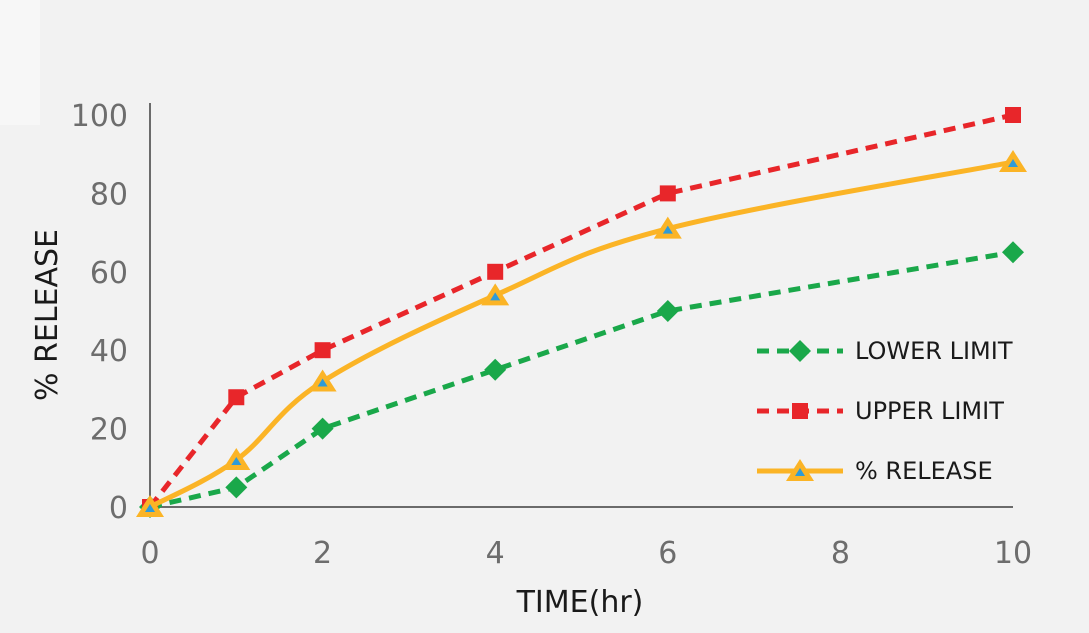 This screenshot has height=633, width=1089. What do you see at coordinates (495, 553) in the screenshot?
I see `x-tick-label: 4` at bounding box center [495, 553].